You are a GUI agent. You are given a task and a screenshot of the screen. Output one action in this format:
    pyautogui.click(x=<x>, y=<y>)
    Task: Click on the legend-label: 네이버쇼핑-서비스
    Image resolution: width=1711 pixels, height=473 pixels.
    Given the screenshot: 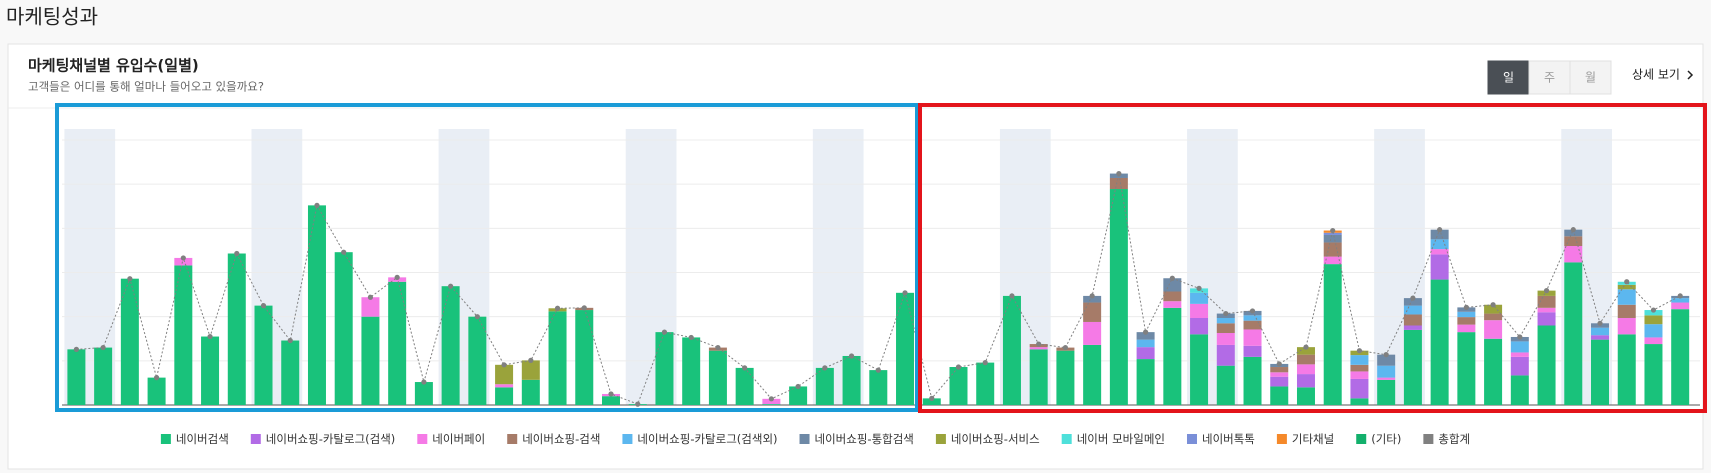 What is the action you would take?
    pyautogui.click(x=995, y=439)
    